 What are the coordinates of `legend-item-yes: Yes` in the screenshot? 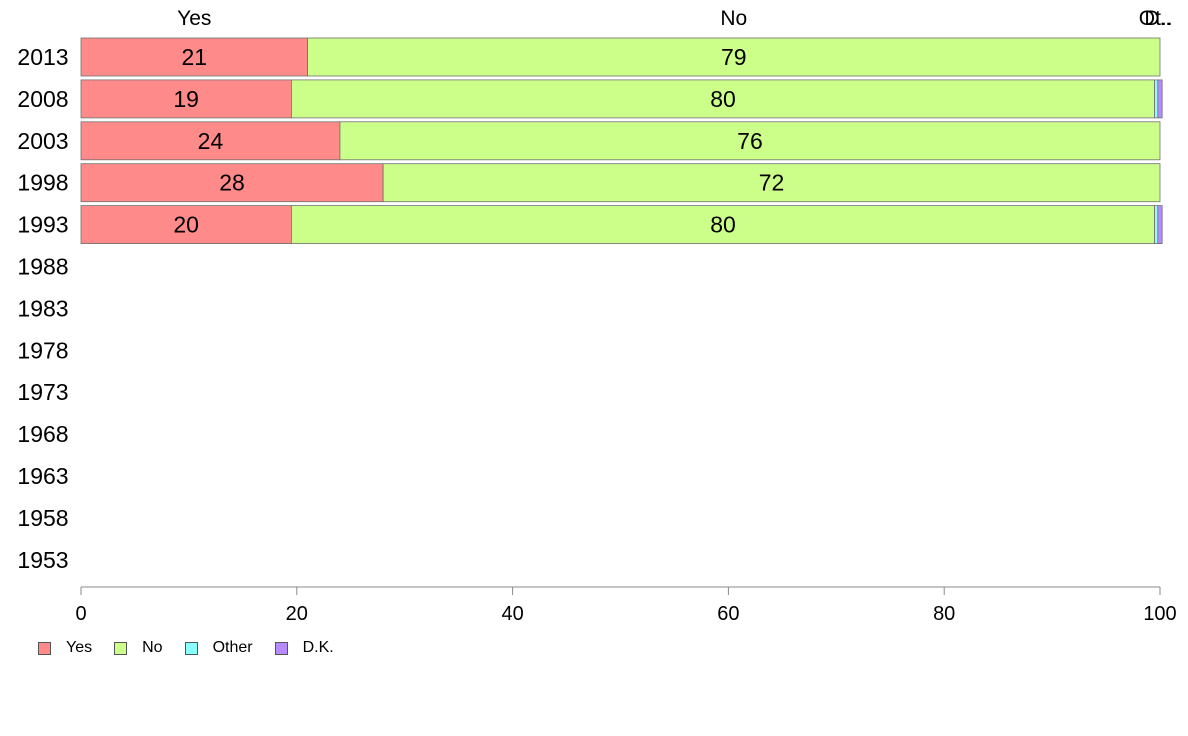 It's located at (65, 648).